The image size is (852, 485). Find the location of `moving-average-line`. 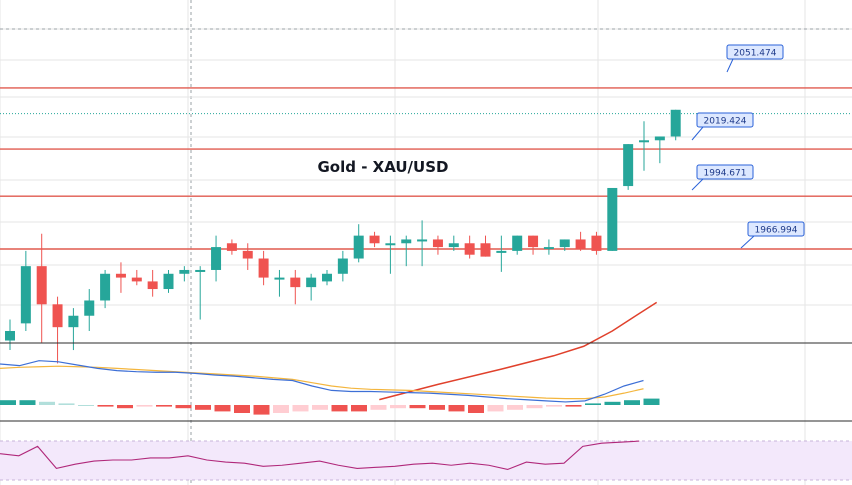

moving-average-line is located at coordinates (518, 351).